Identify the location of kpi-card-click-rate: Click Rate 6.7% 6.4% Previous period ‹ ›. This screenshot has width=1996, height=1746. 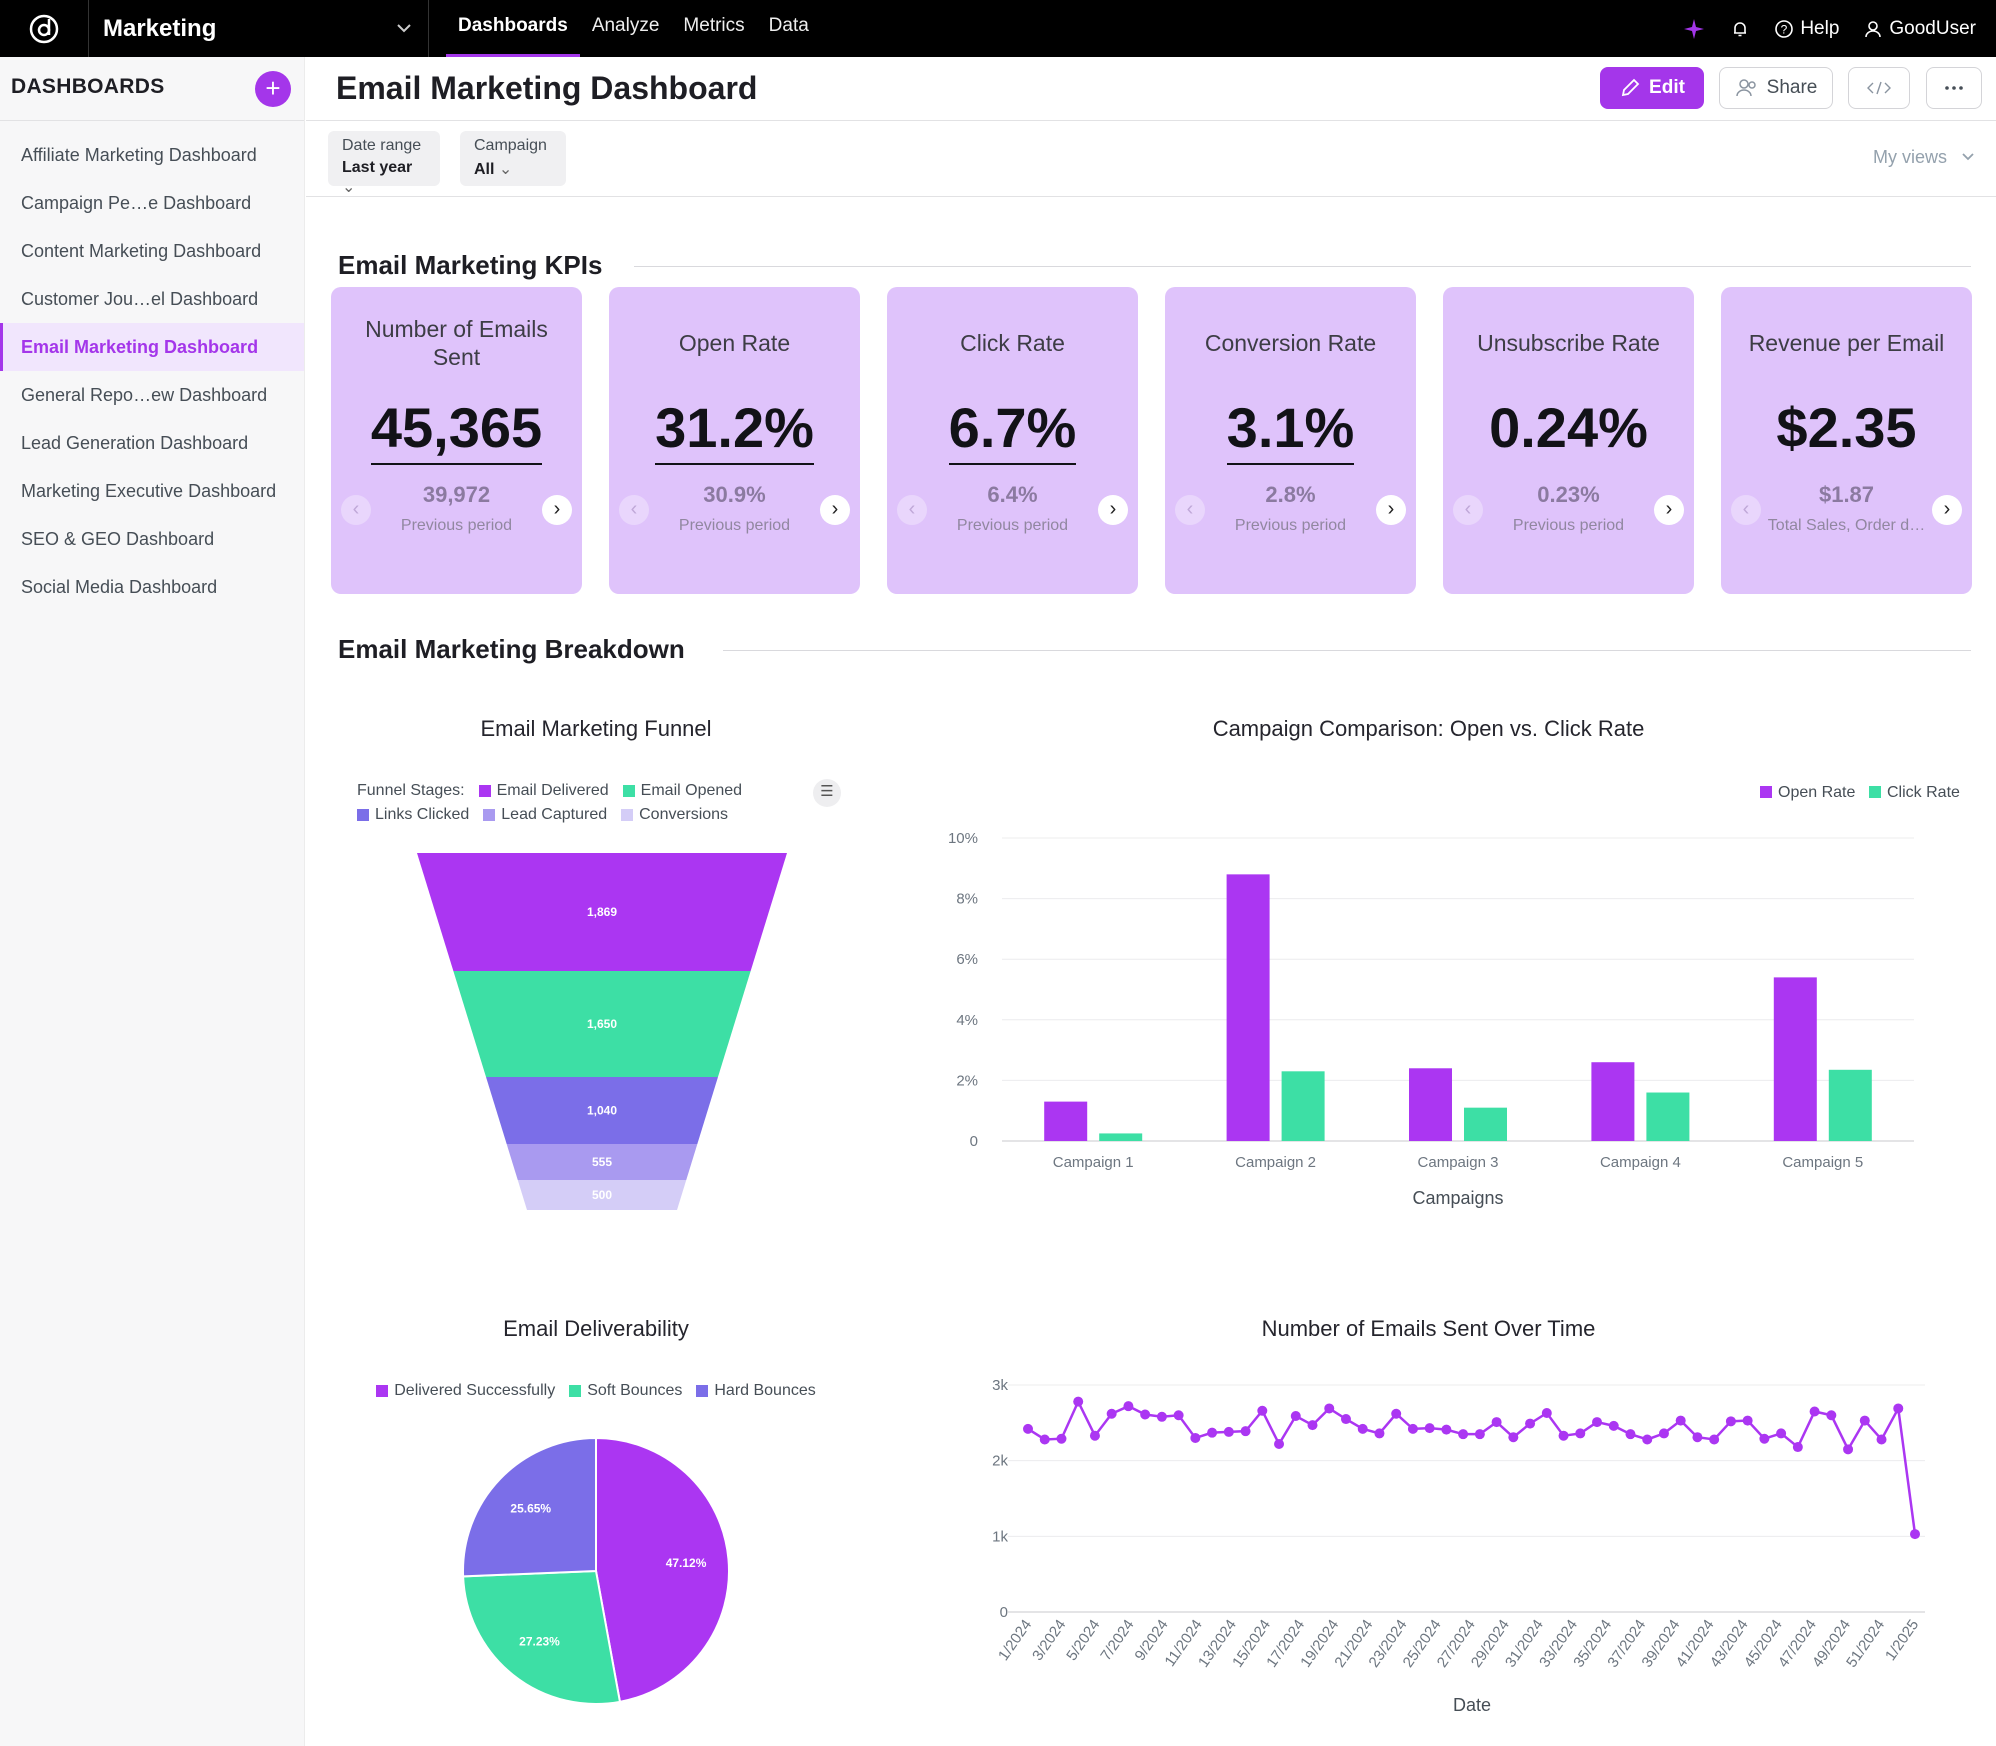
(1012, 440).